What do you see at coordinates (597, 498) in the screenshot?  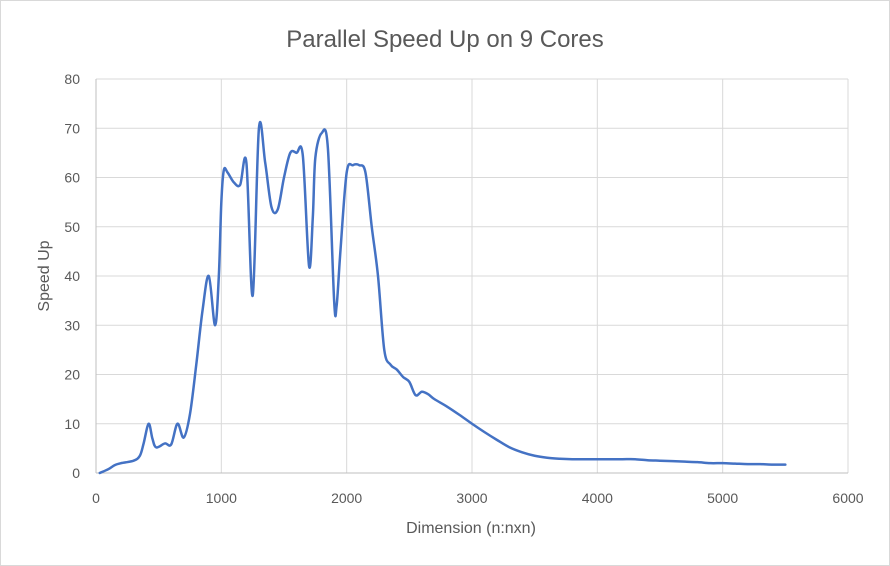 I see `x-tick-label: 4000` at bounding box center [597, 498].